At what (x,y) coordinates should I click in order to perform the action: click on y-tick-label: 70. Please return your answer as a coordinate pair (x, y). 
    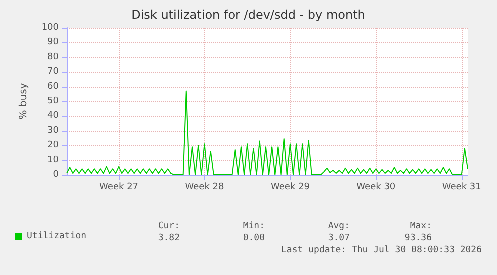
    Looking at the image, I should click on (54, 72).